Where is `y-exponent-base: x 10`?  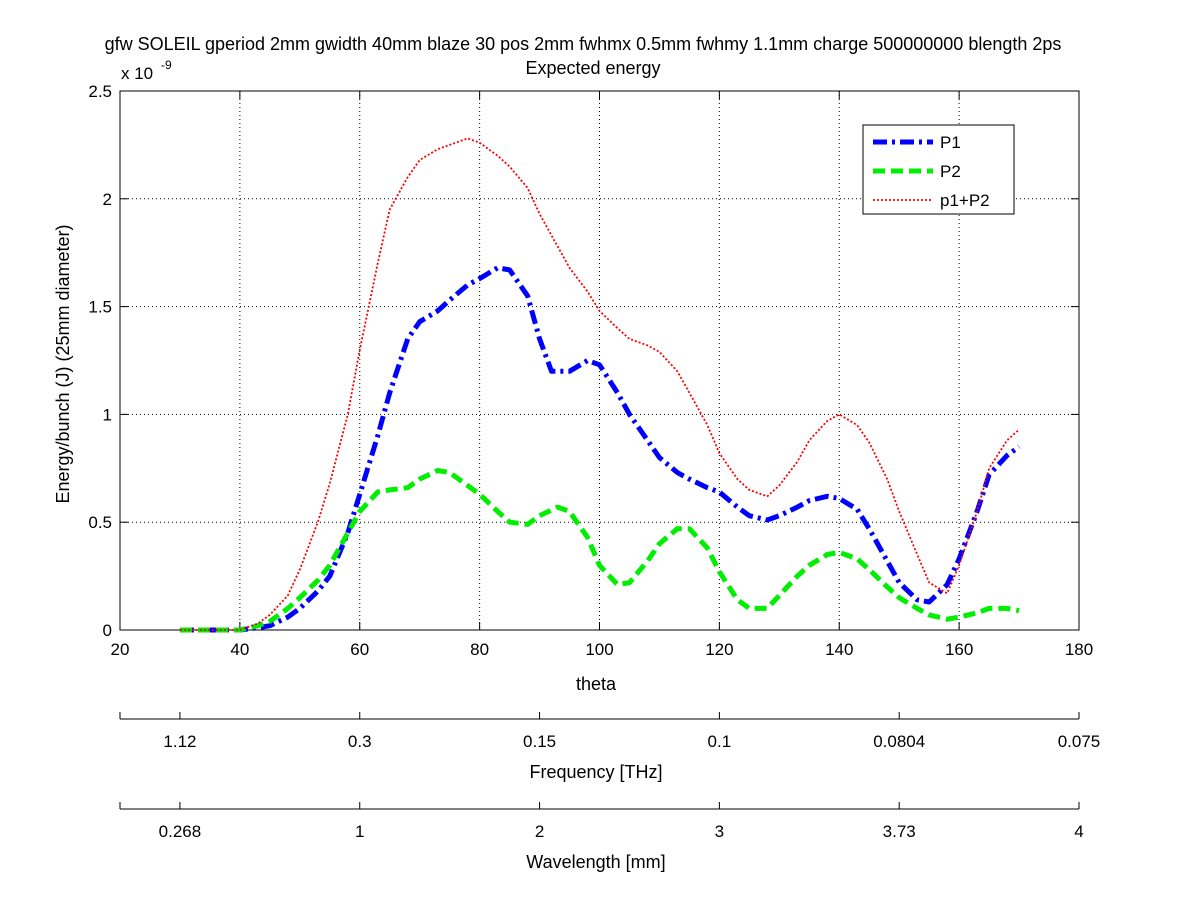
y-exponent-base: x 10 is located at coordinates (137, 73).